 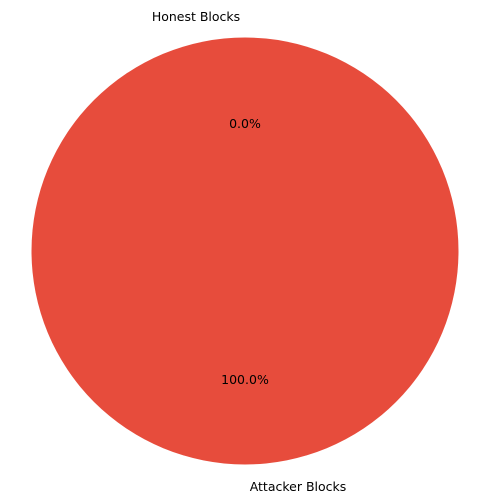 I want to click on slice-percent-attacker-blocks: 100.0%, so click(x=245, y=379).